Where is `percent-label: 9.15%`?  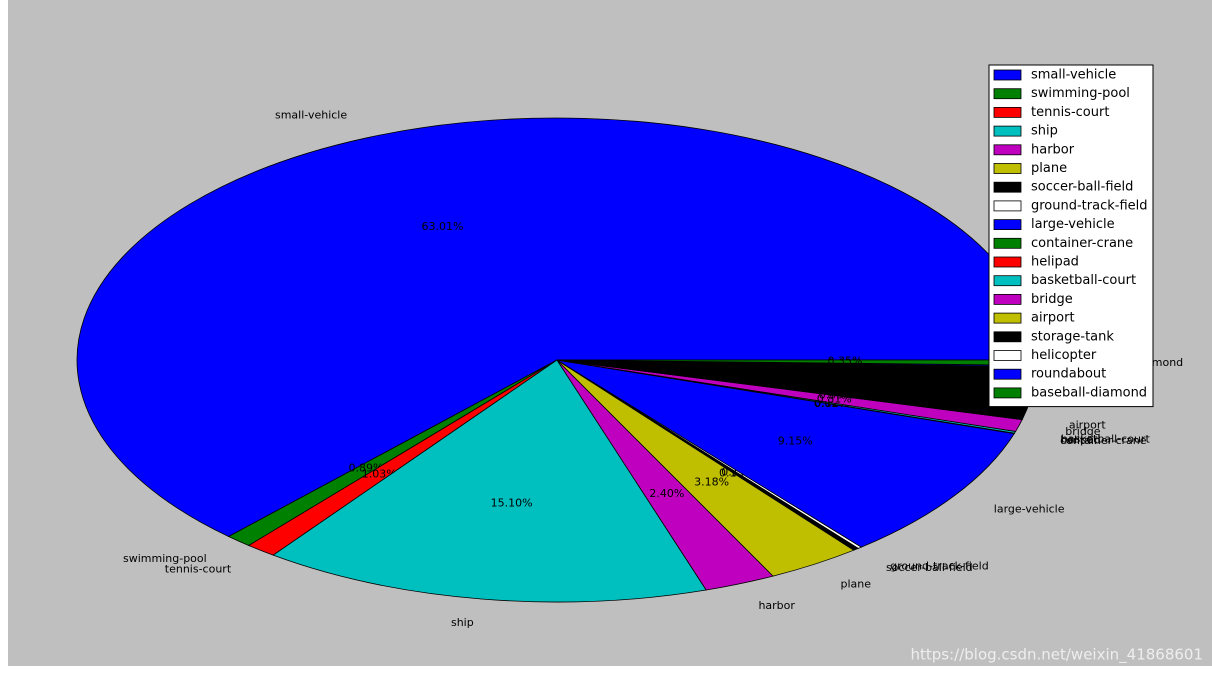 percent-label: 9.15% is located at coordinates (795, 441).